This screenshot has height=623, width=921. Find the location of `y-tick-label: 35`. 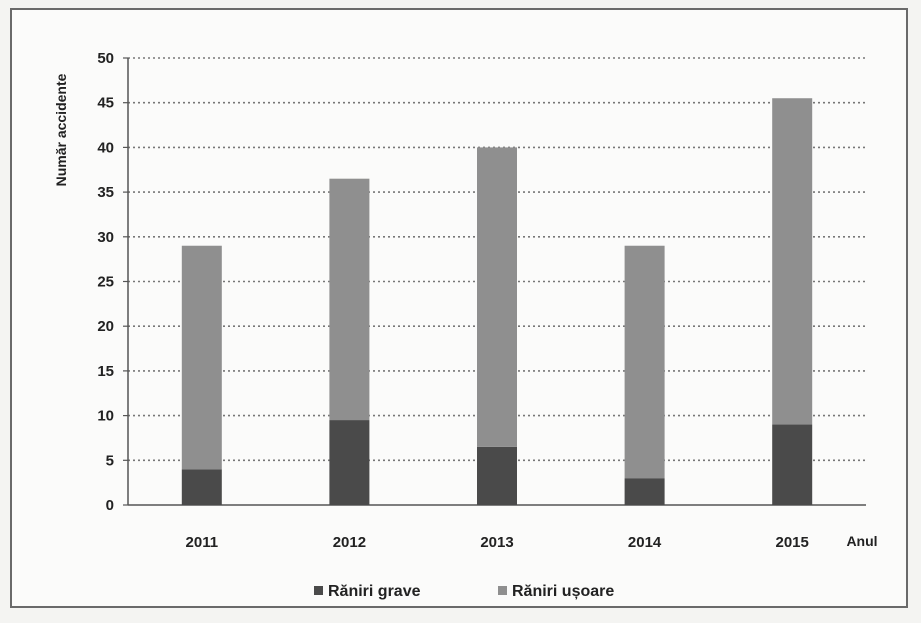

y-tick-label: 35 is located at coordinates (105, 192).